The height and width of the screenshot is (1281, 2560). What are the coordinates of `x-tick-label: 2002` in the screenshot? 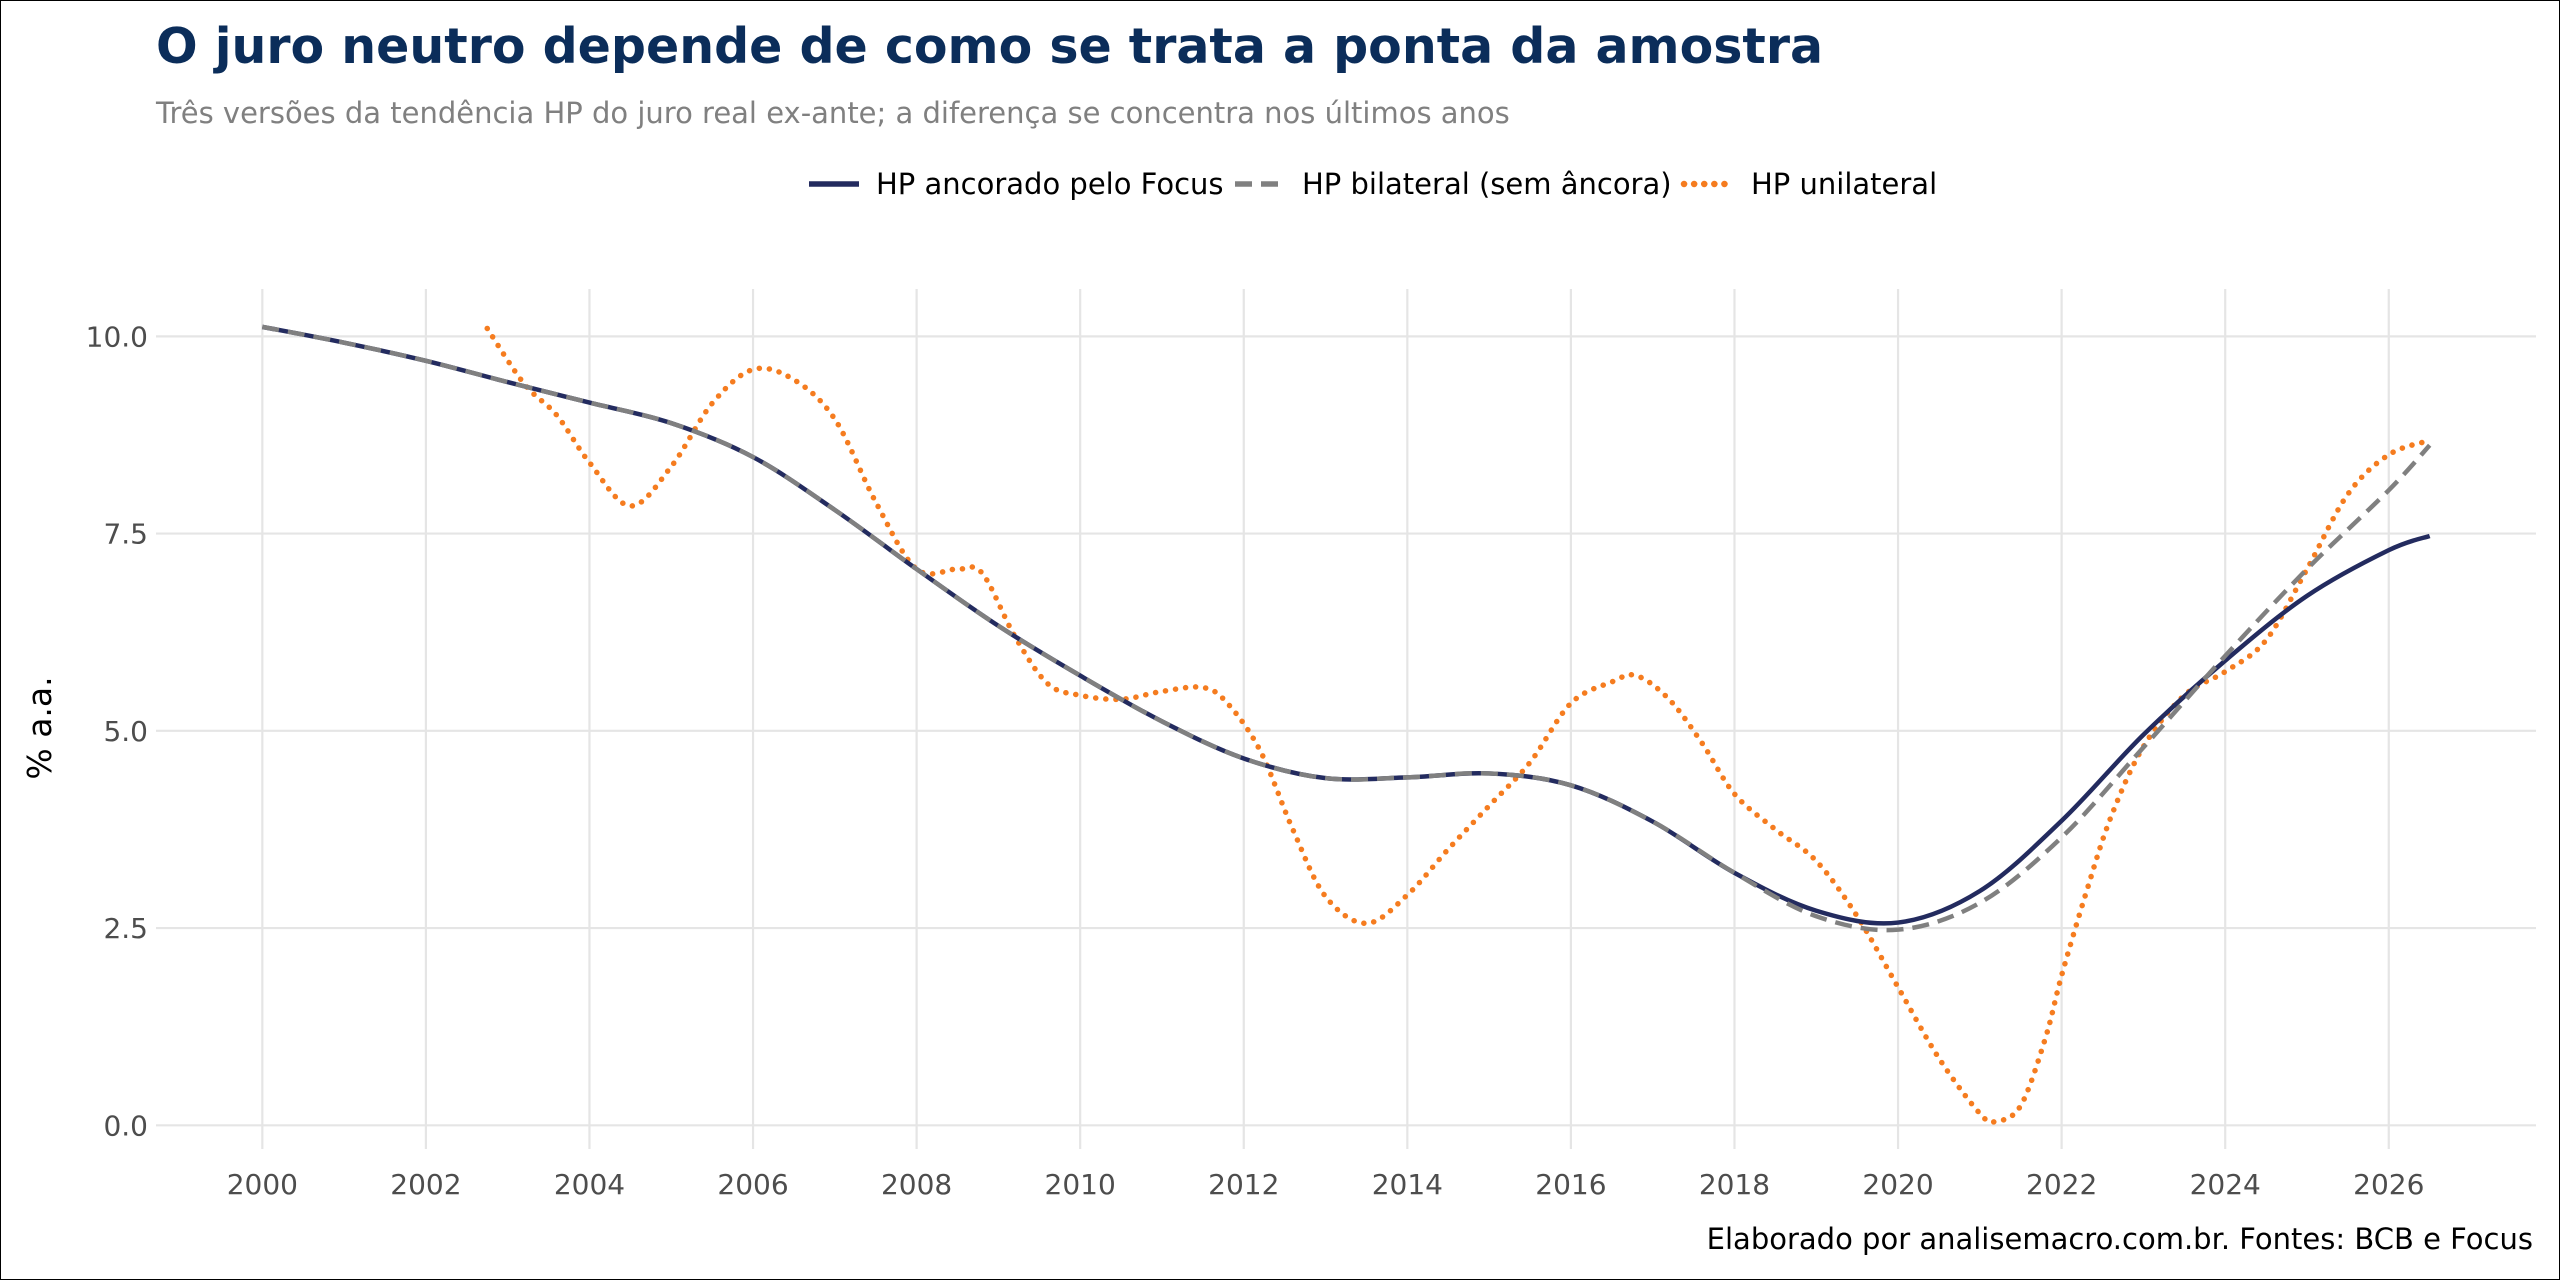 It's located at (425, 1184).